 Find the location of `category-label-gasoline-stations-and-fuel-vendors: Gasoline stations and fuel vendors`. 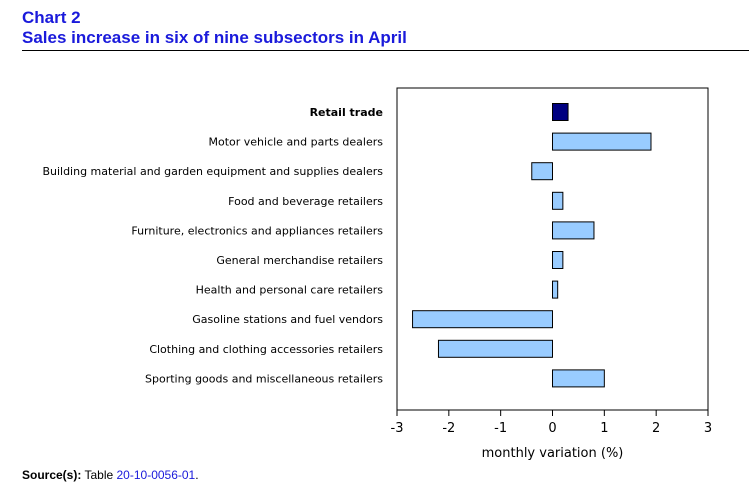

category-label-gasoline-stations-and-fuel-vendors: Gasoline stations and fuel vendors is located at coordinates (287, 319).